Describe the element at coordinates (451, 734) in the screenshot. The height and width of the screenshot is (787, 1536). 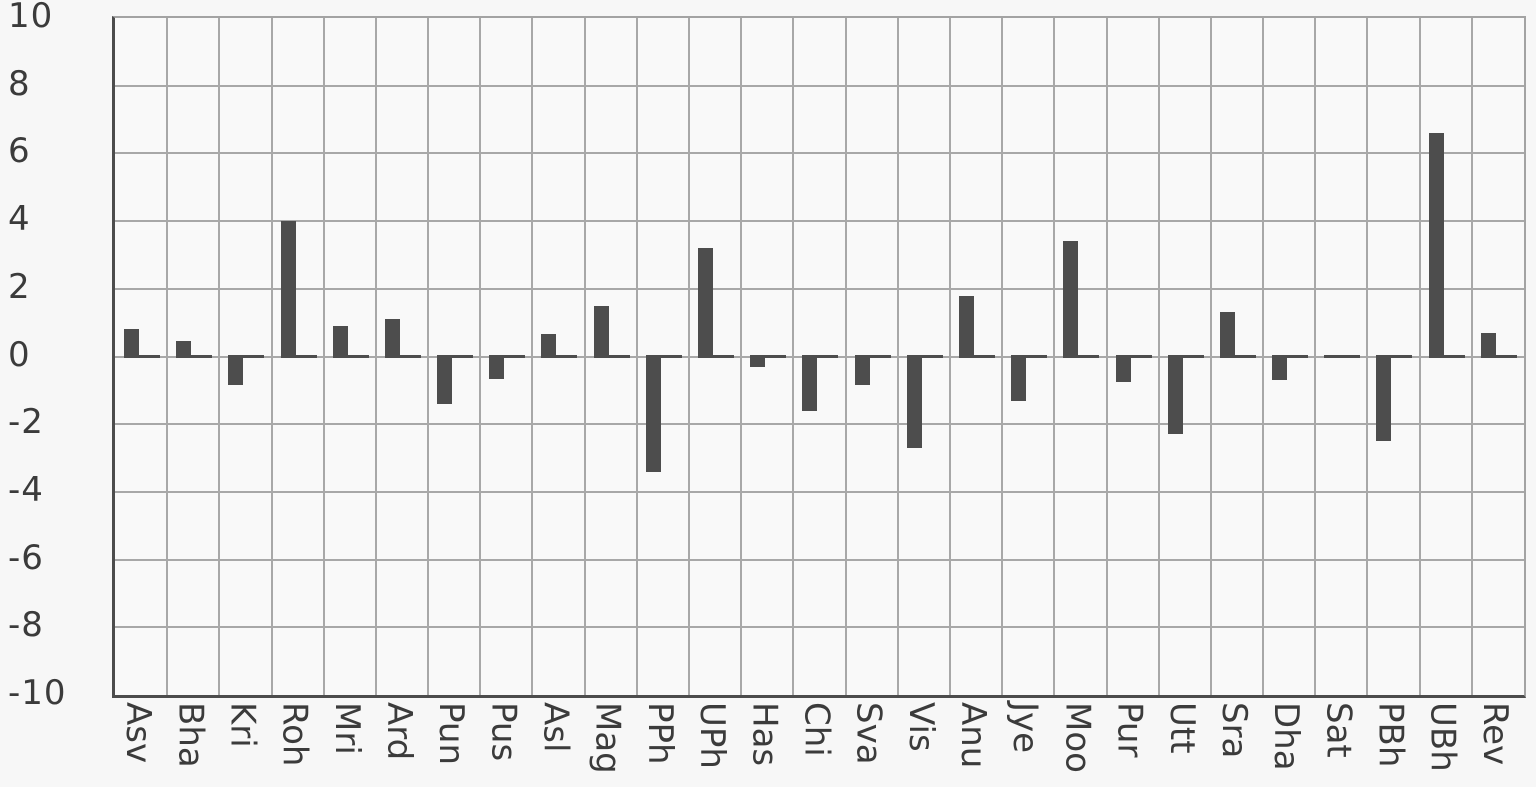
I see `x-category-label-text: Pun` at that location.